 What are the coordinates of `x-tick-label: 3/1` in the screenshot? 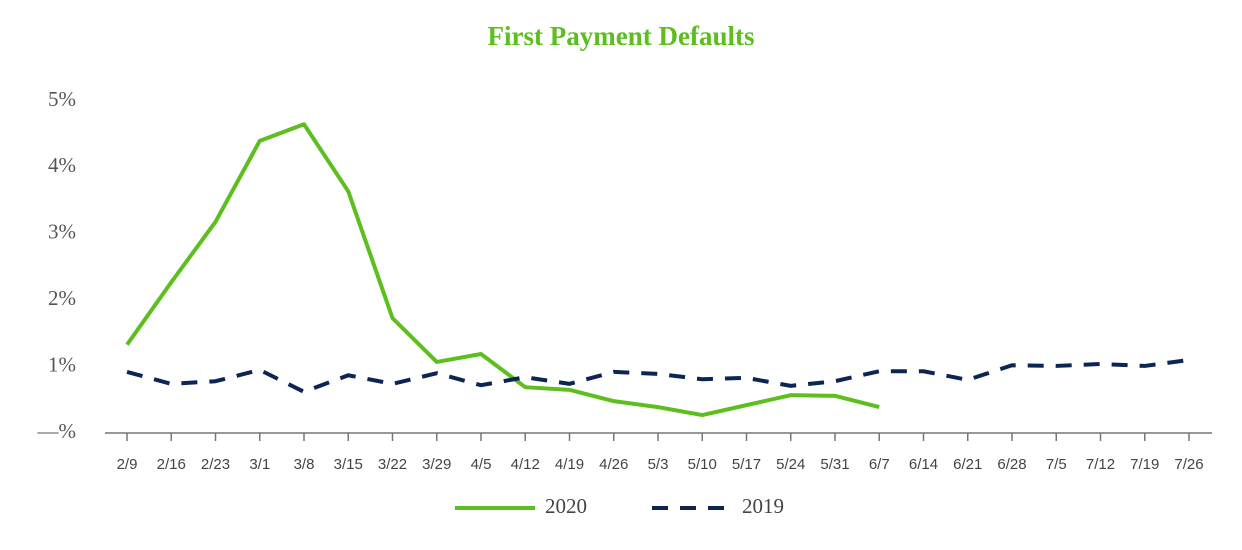 It's located at (259, 464).